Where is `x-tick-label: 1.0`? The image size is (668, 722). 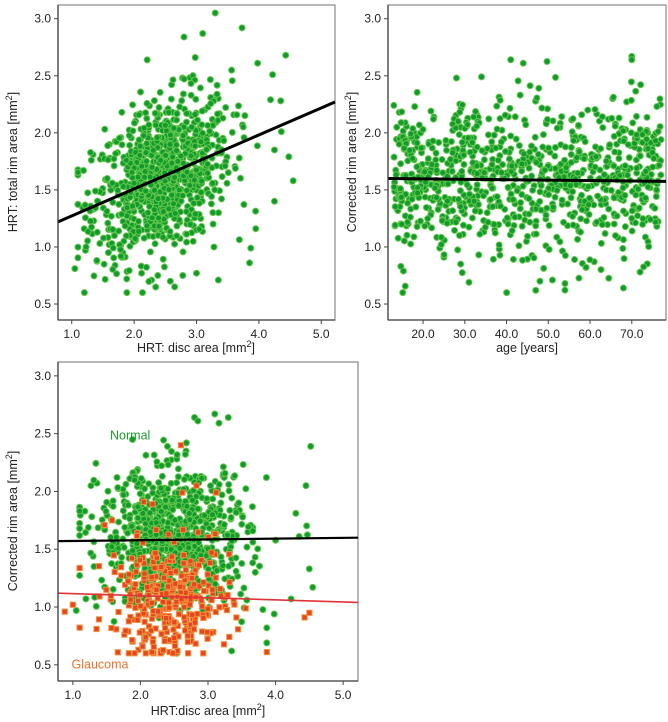
x-tick-label: 1.0 is located at coordinates (73, 695).